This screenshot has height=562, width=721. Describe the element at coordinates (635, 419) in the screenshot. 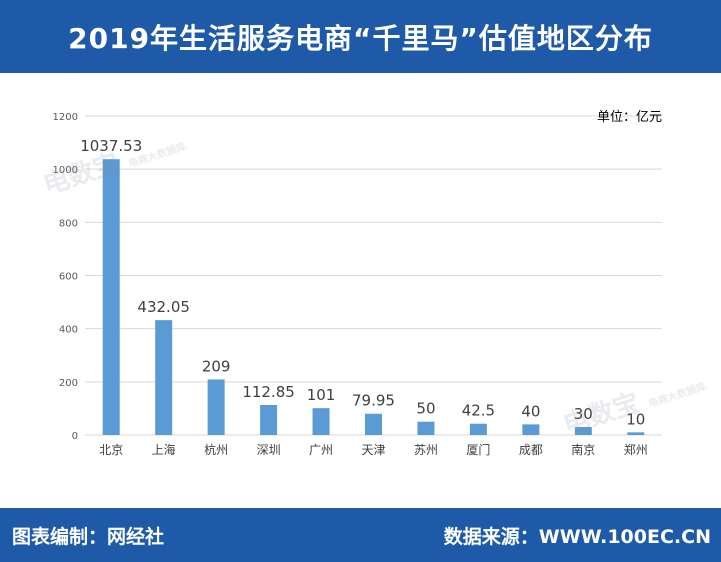

I see `data-label: 10` at that location.